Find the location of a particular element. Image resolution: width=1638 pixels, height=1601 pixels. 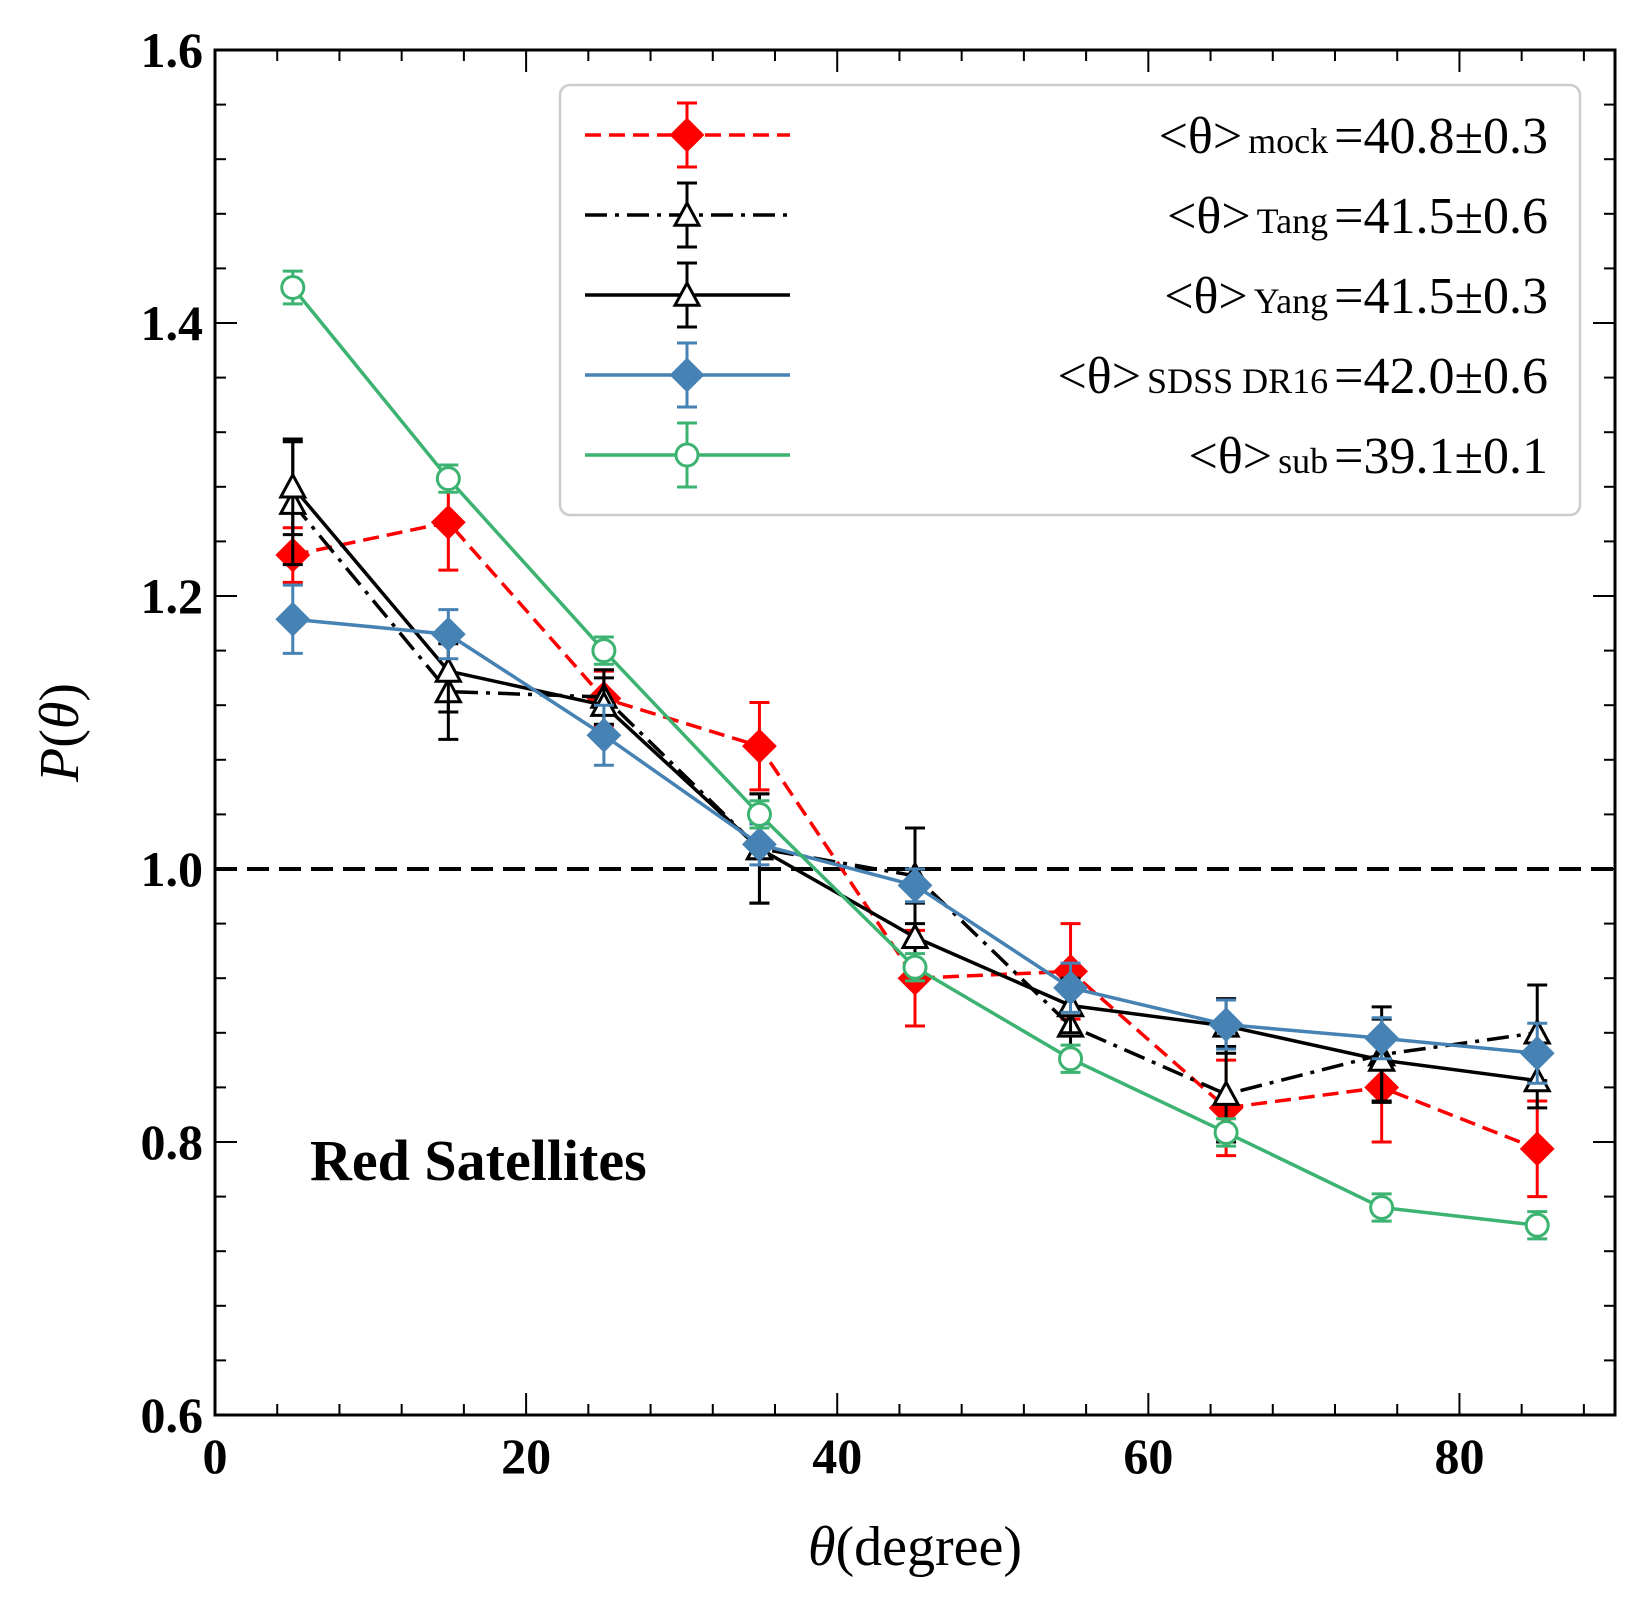

x-tick-label: 40 is located at coordinates (837, 1456).